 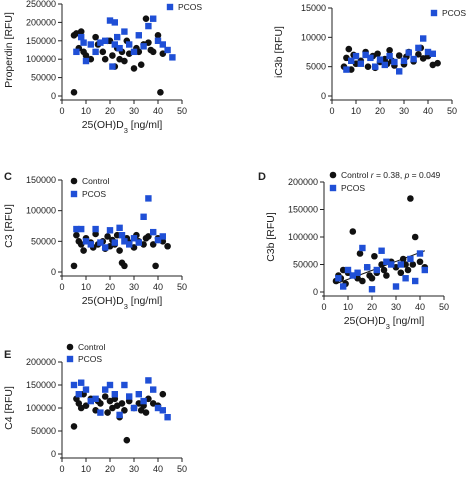 What do you see at coordinates (61, 469) in the screenshot?
I see `x-tick-label: 0` at bounding box center [61, 469].